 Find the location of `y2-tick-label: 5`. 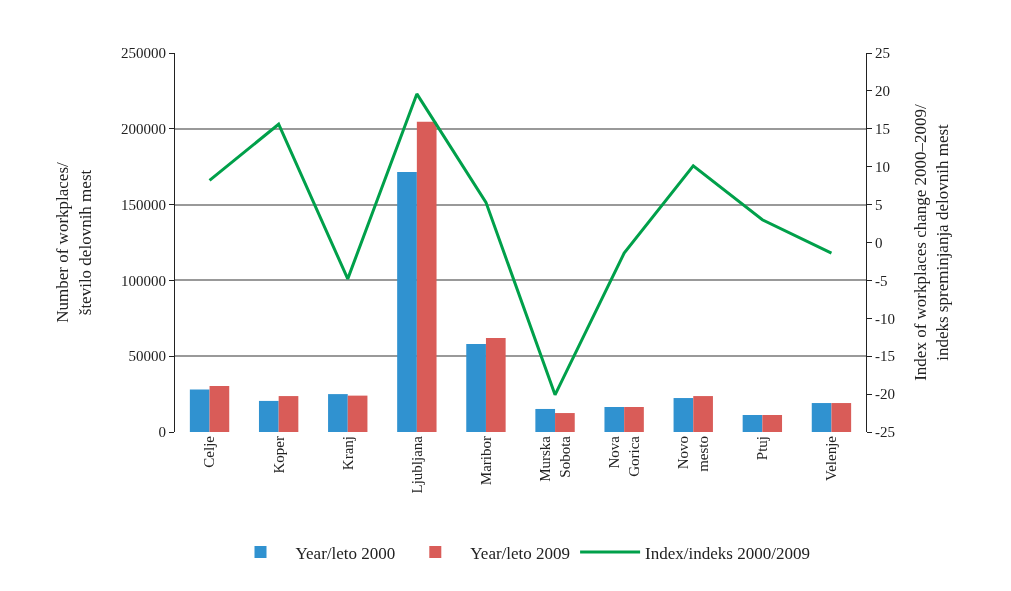

y2-tick-label: 5 is located at coordinates (879, 204).